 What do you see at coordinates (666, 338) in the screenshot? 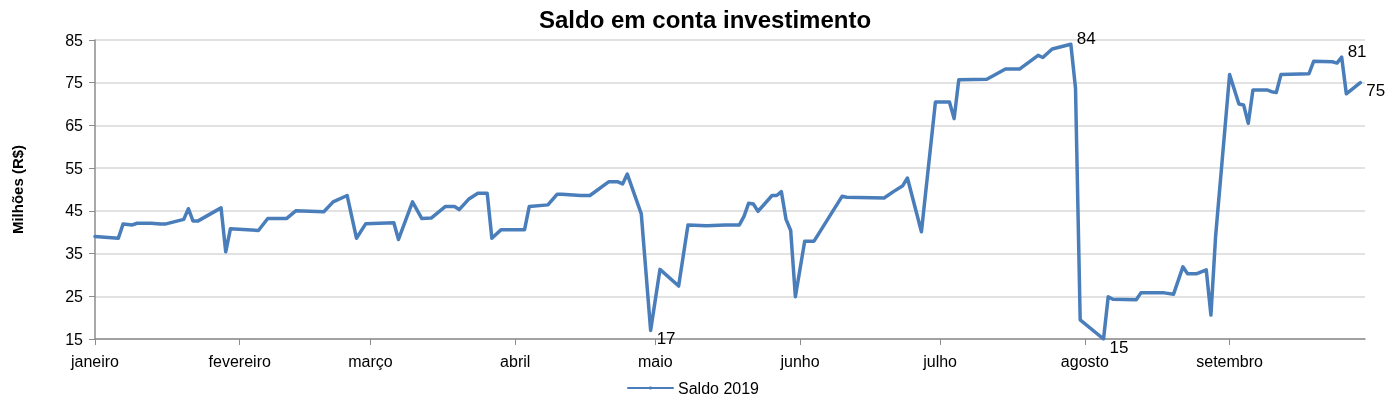
I see `data-label: 17` at bounding box center [666, 338].